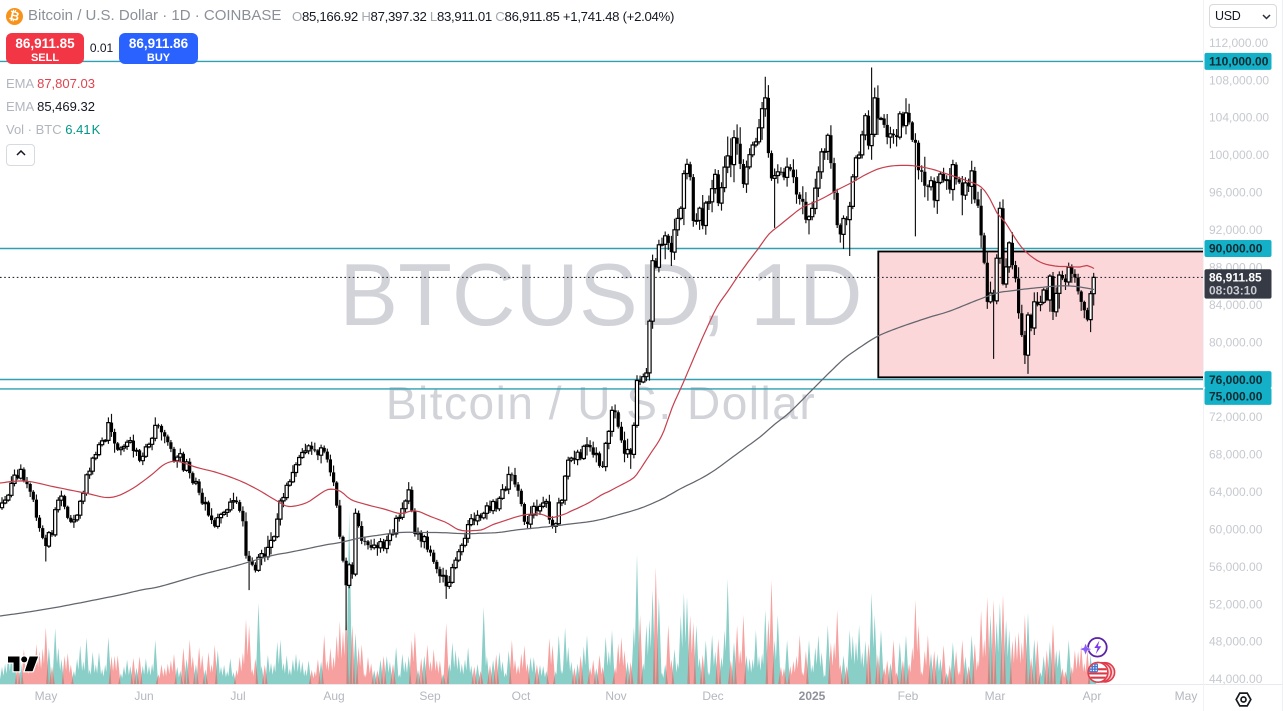  What do you see at coordinates (615, 696) in the screenshot?
I see `svg-text: Nov` at bounding box center [615, 696].